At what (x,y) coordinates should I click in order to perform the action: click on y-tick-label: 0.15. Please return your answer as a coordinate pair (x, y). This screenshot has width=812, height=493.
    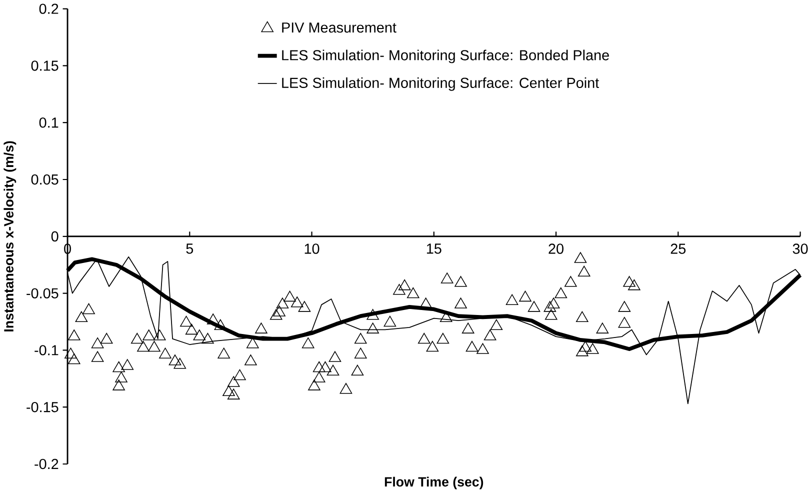
    Looking at the image, I should click on (44, 65).